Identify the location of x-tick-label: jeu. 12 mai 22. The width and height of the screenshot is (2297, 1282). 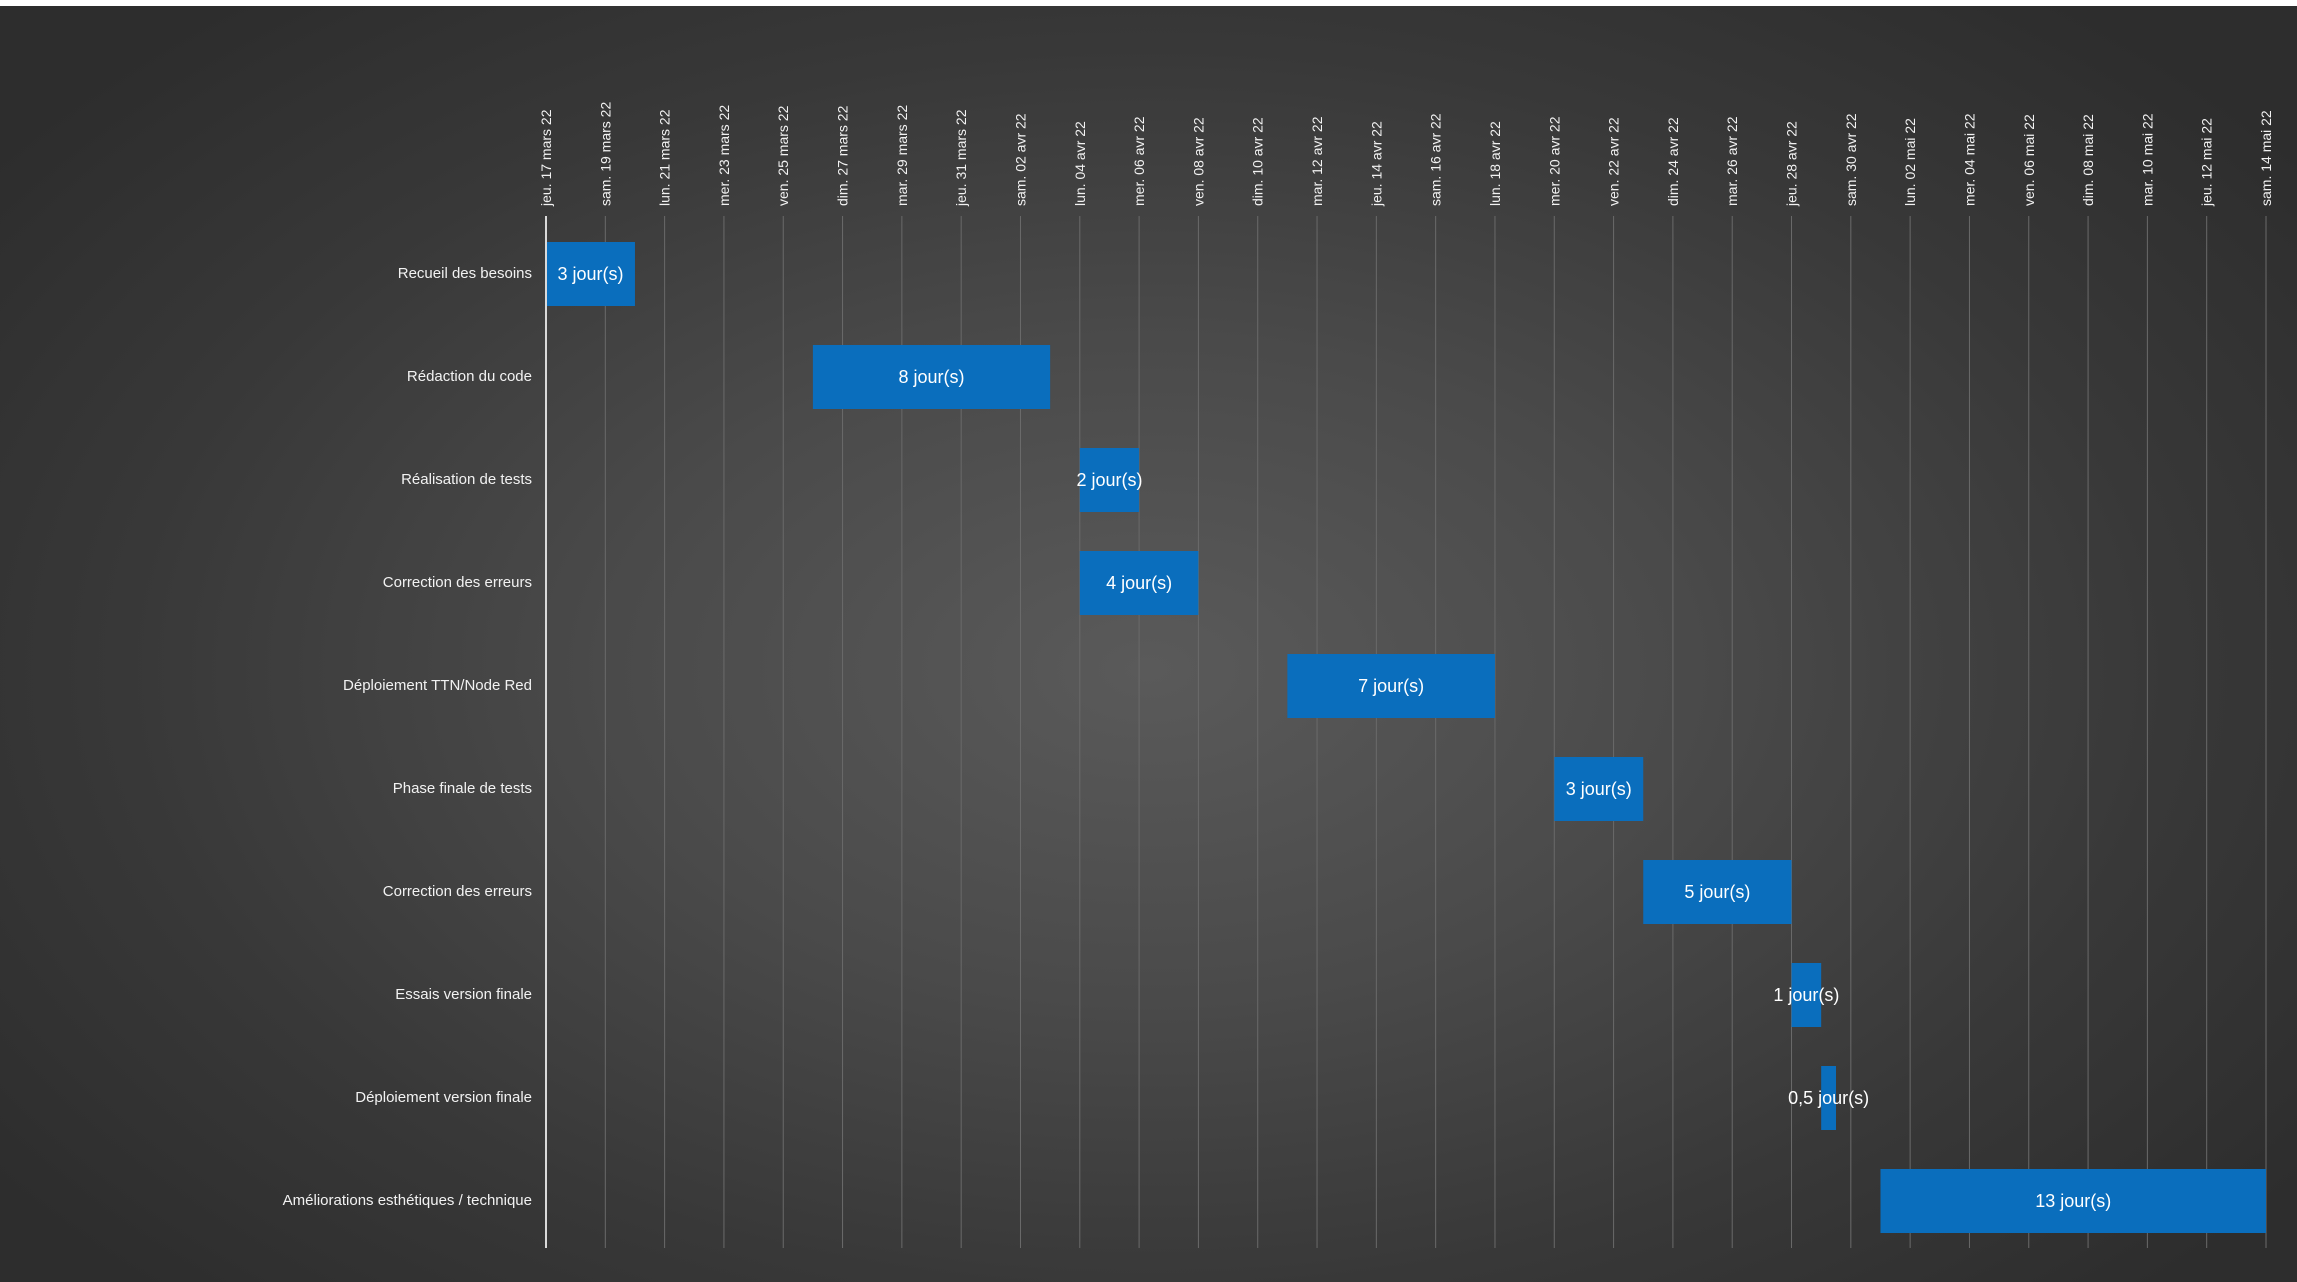
(2207, 162).